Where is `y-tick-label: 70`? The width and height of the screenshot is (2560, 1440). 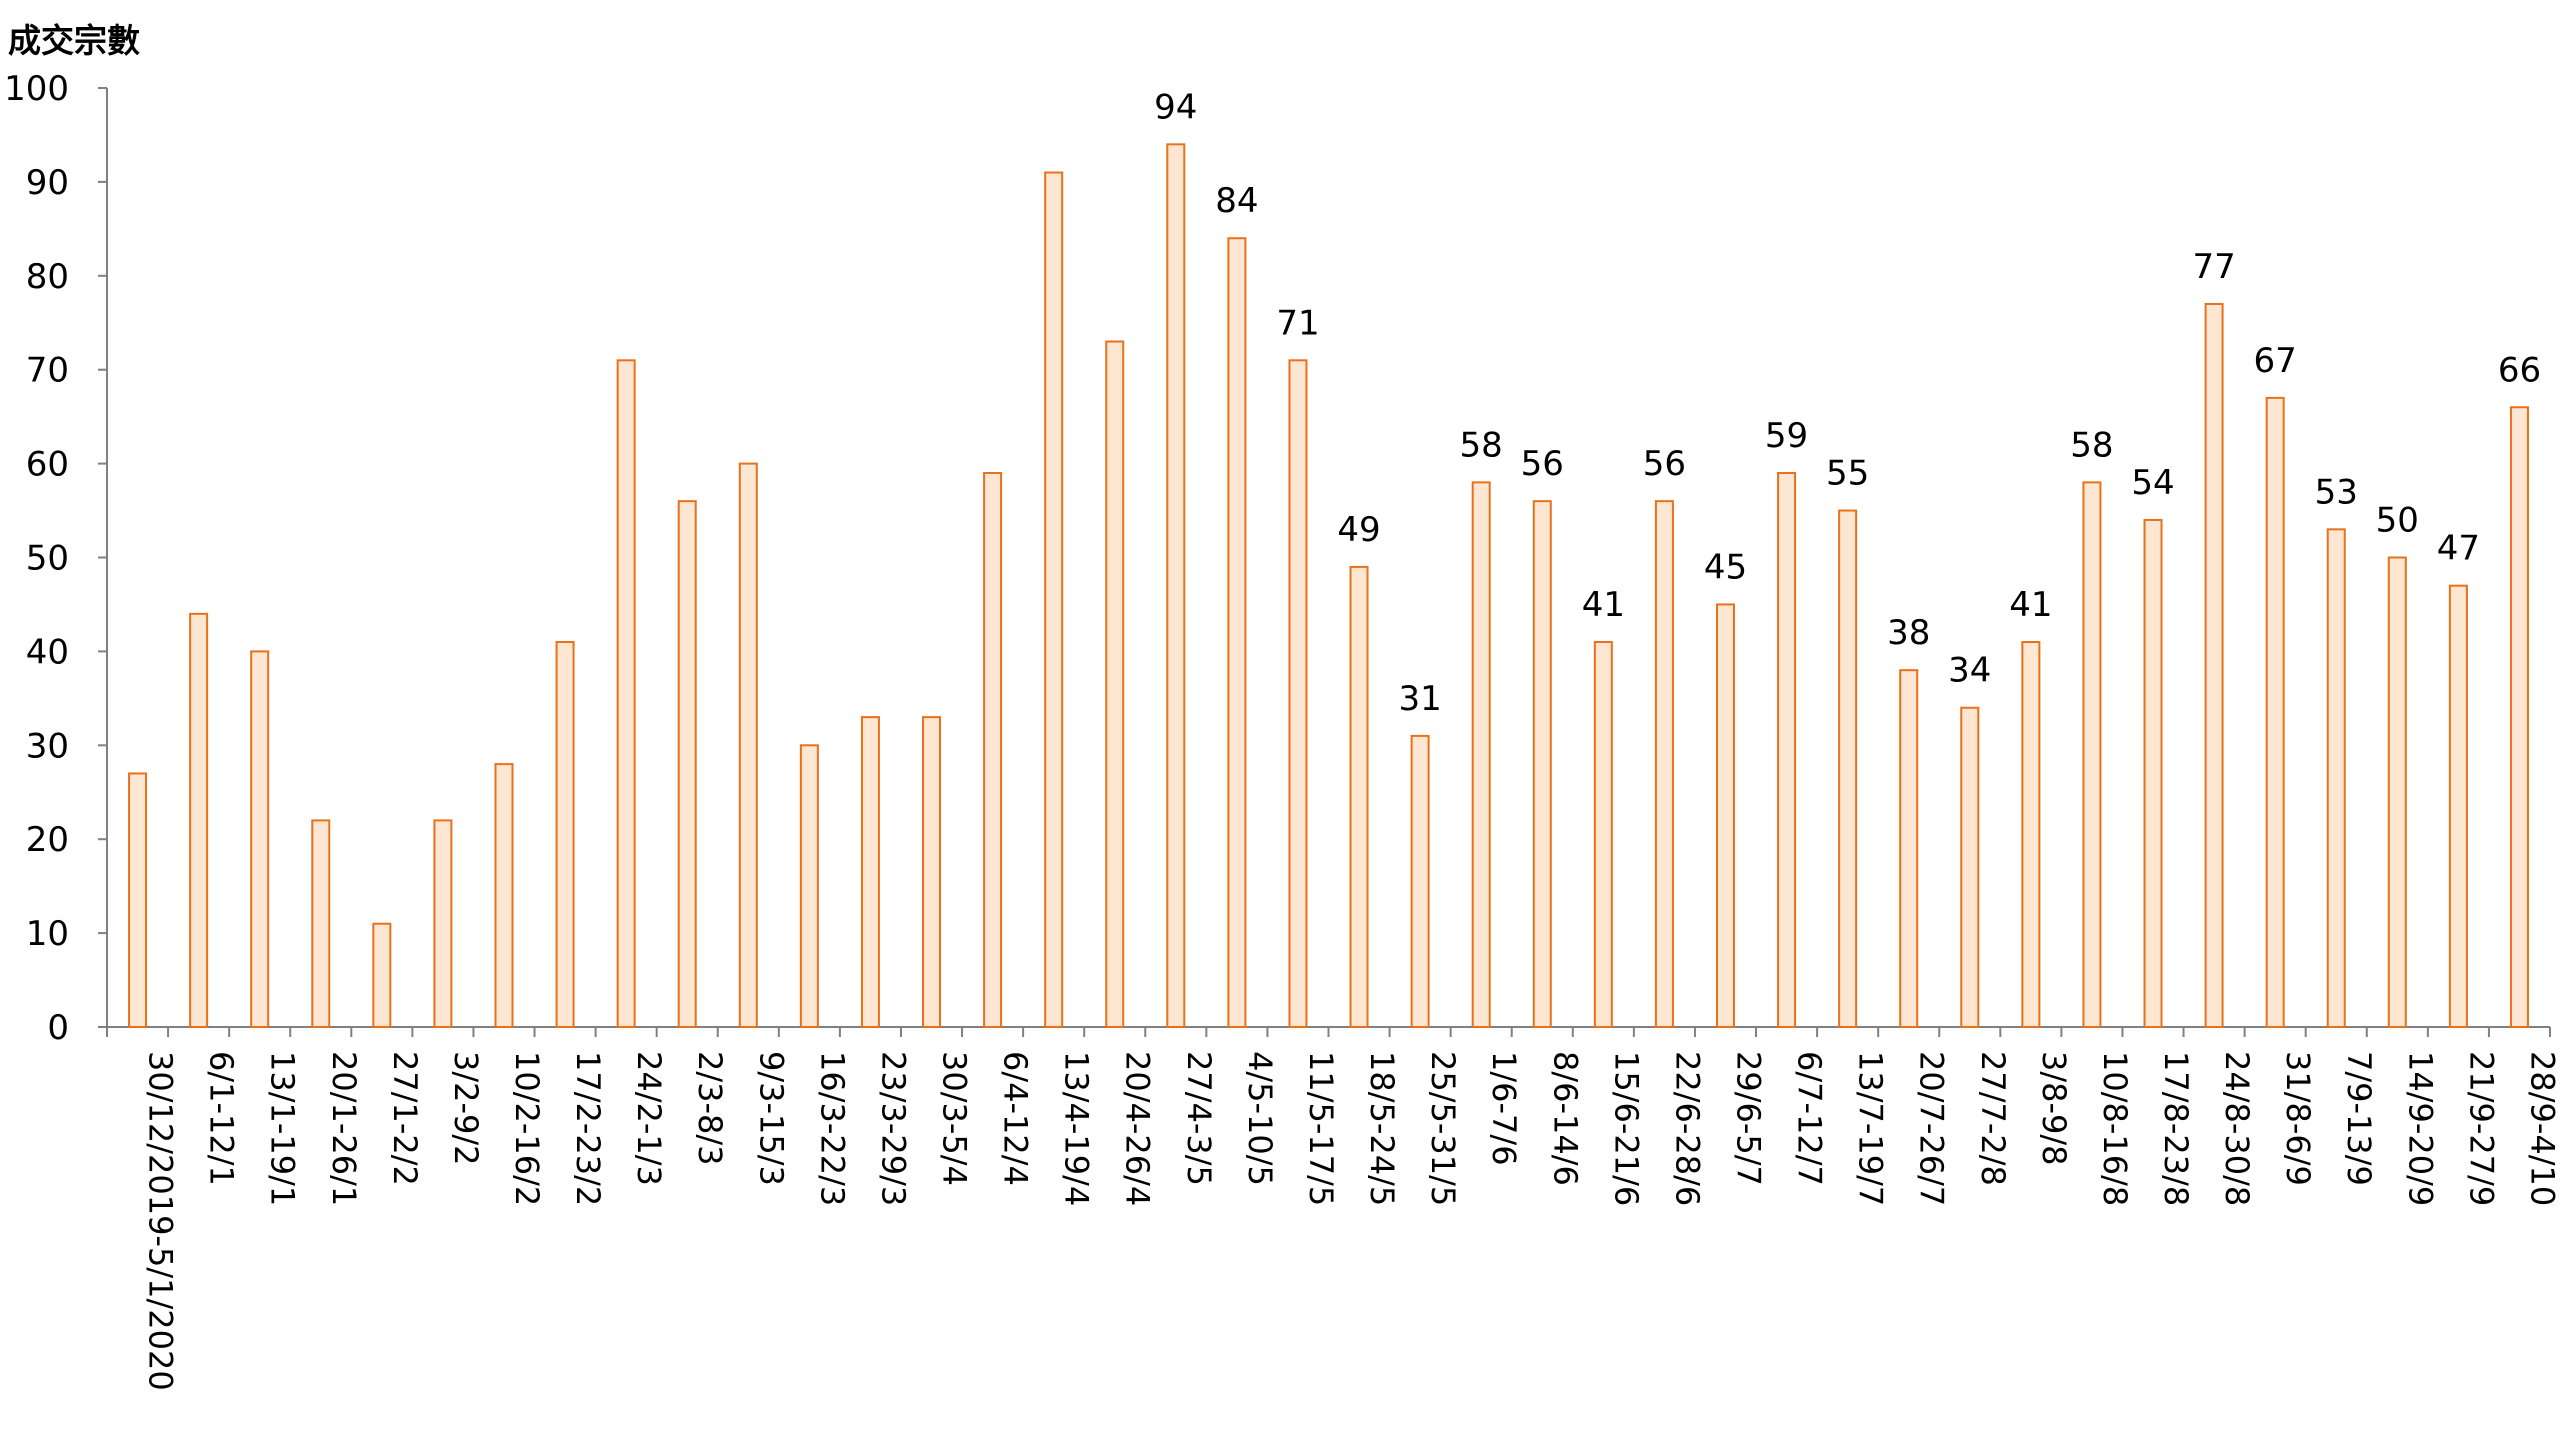
y-tick-label: 70 is located at coordinates (47, 371).